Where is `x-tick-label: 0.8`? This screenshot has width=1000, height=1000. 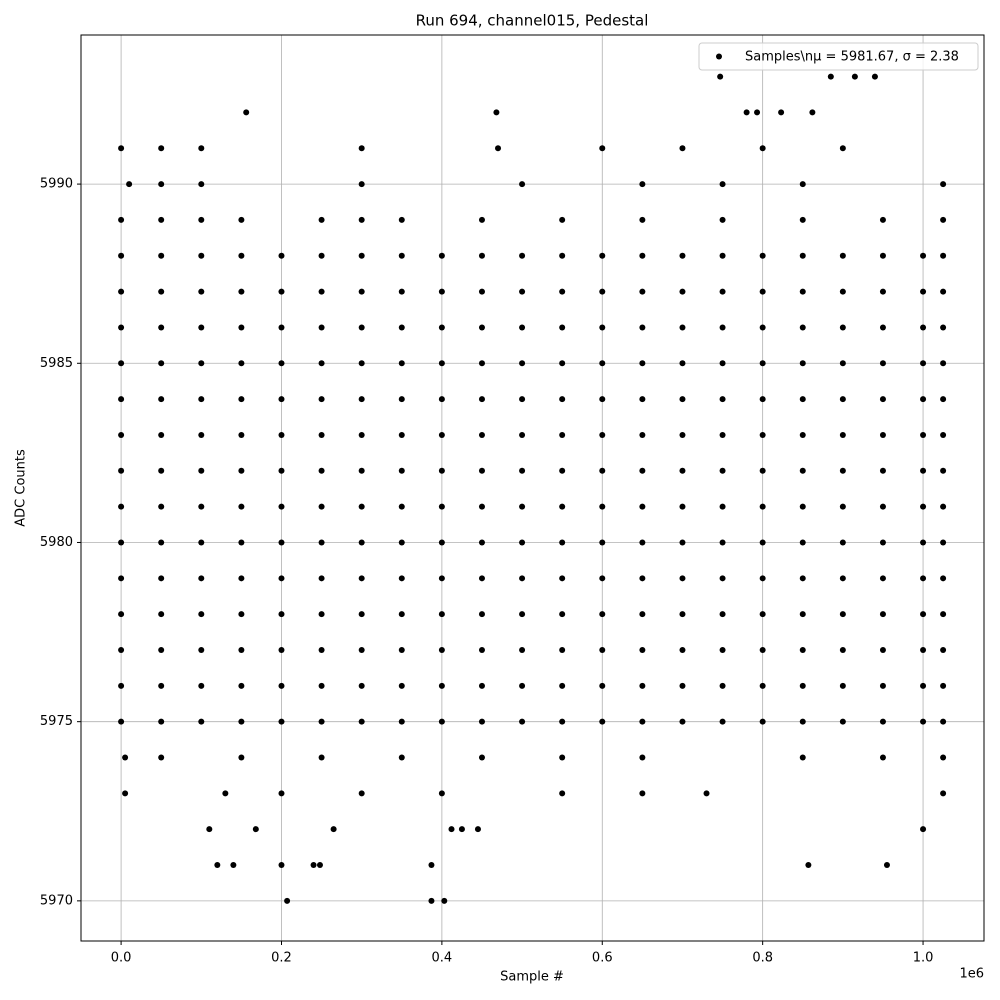
x-tick-label: 0.8 is located at coordinates (762, 958).